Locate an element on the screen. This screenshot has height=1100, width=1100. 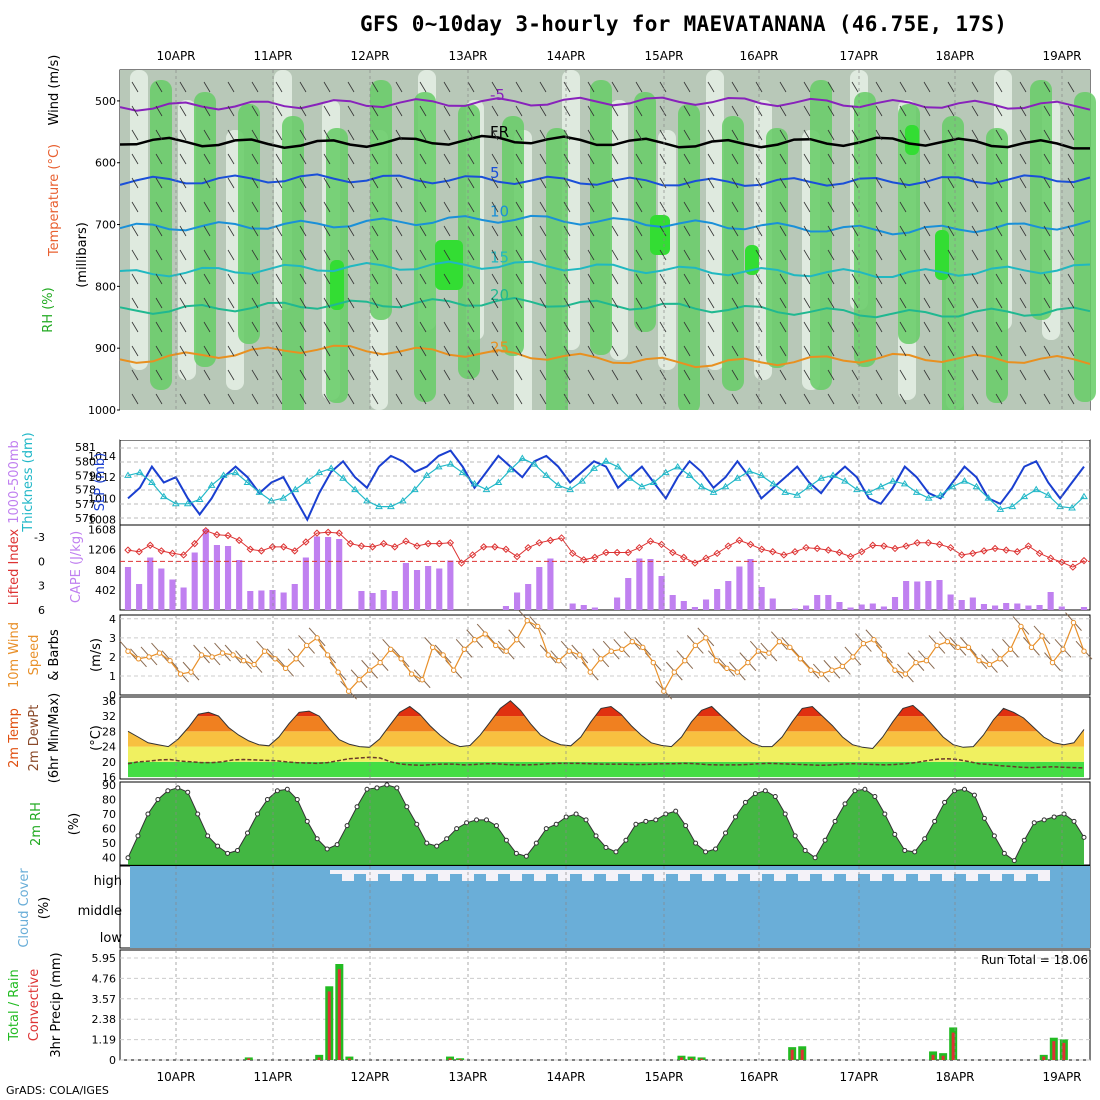
temp-series is located at coordinates (606, 725).